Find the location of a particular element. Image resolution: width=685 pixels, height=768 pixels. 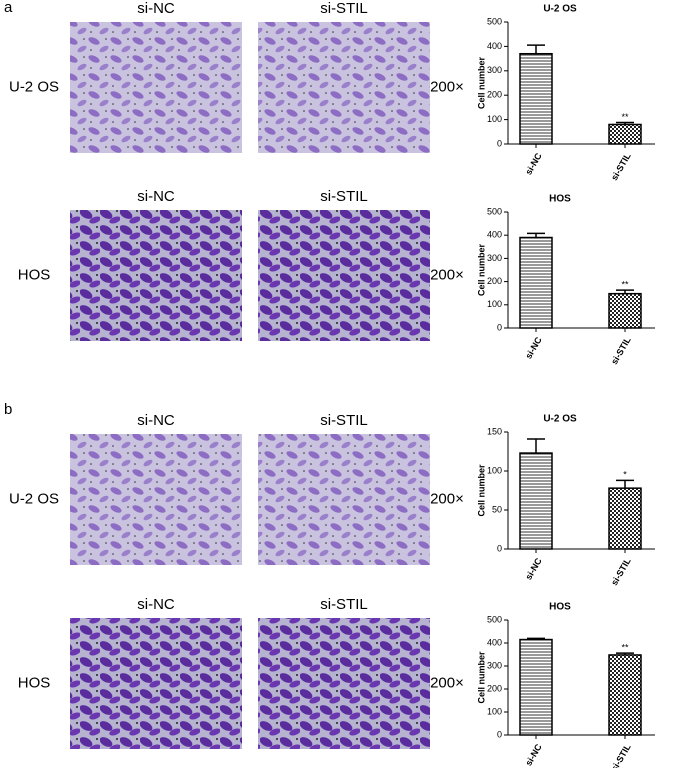

y-tick-label: 50 is located at coordinates (497, 509).